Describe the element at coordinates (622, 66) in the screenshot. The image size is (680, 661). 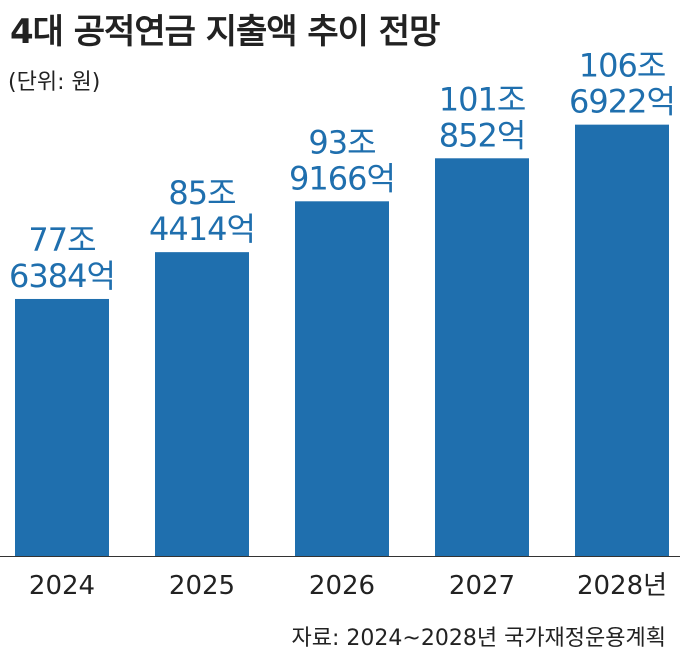
I see `value-label-2028년-1: 106조` at that location.